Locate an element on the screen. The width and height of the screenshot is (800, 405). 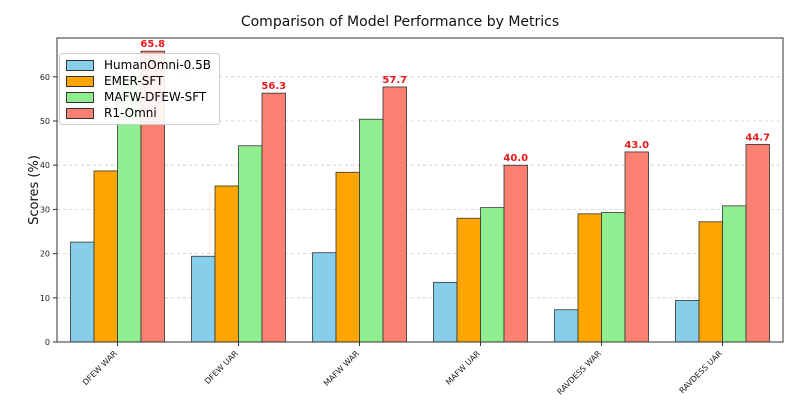
x-tick-label: MAFW WAR is located at coordinates (341, 368).